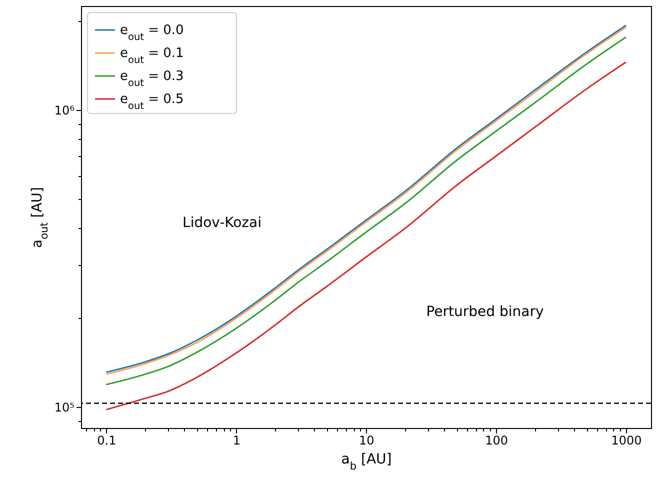 This screenshot has height=484, width=669. Describe the element at coordinates (496, 441) in the screenshot. I see `x-tick-label: 100` at that location.